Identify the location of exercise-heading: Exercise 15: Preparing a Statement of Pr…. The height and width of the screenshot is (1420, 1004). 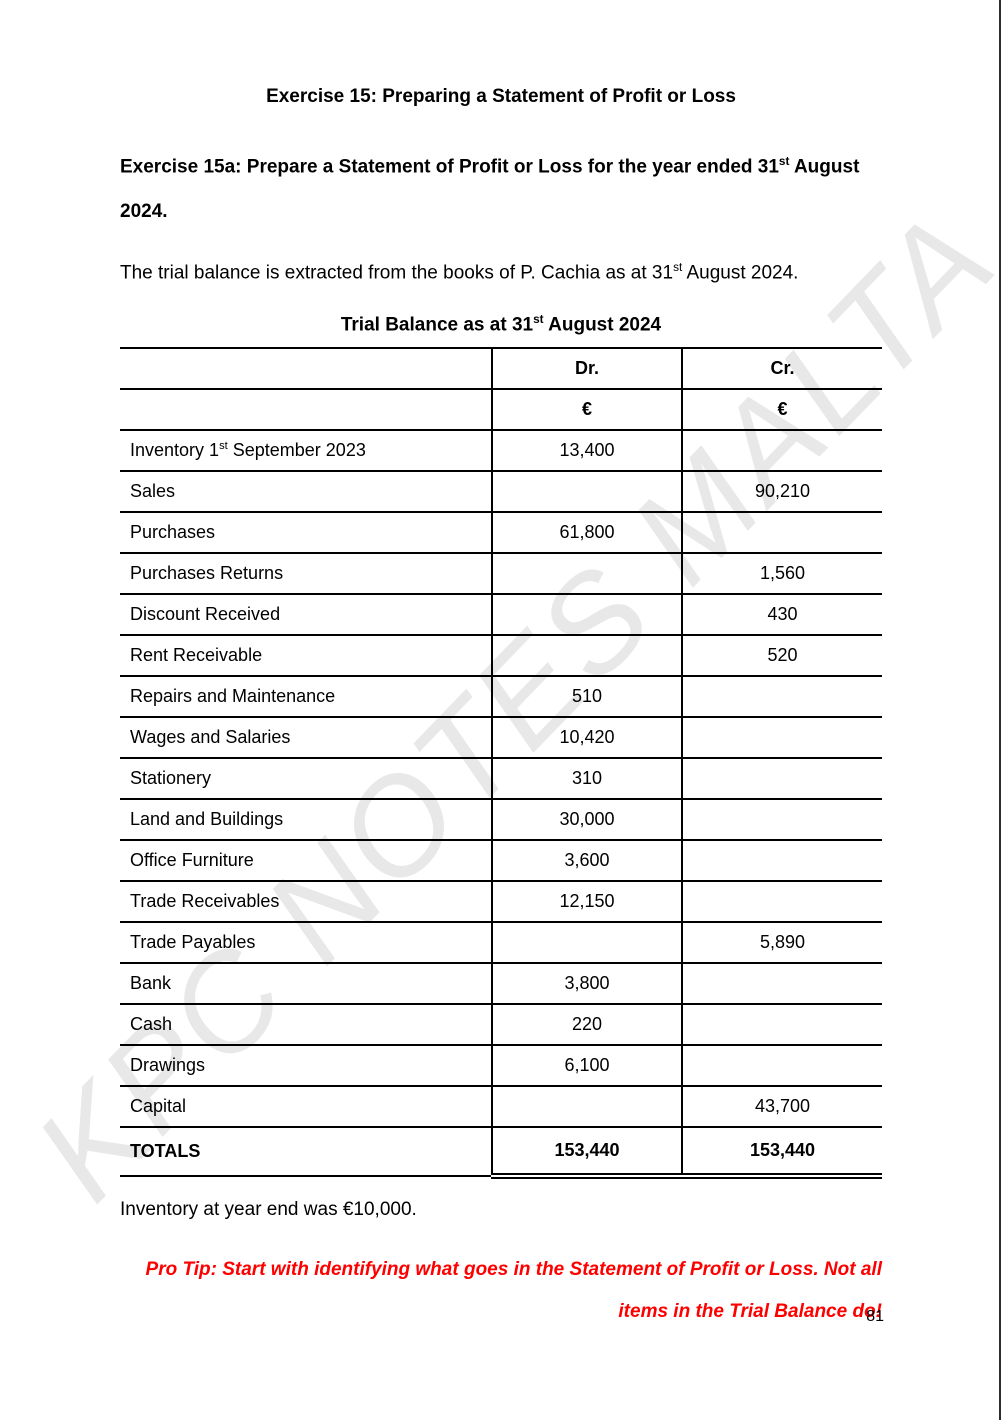
(501, 96).